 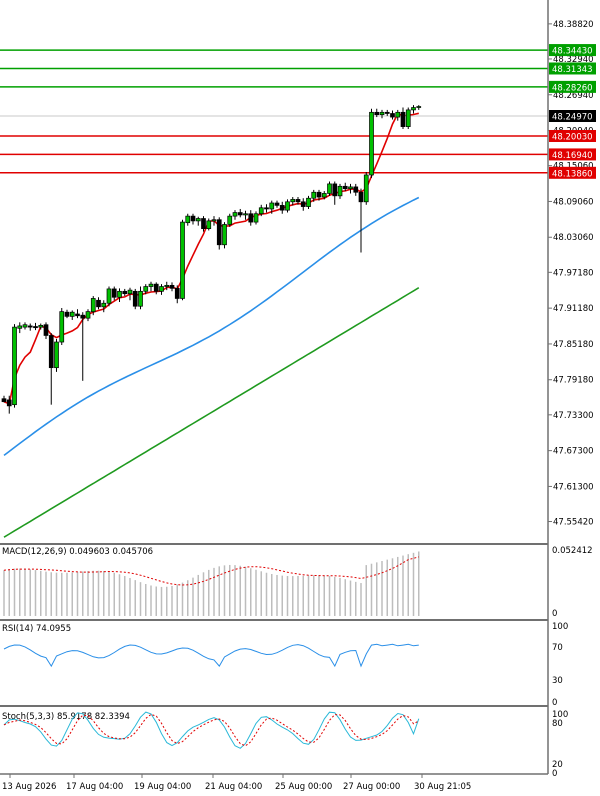 What do you see at coordinates (573, 273) in the screenshot?
I see `price-tick-label: 47.97180` at bounding box center [573, 273].